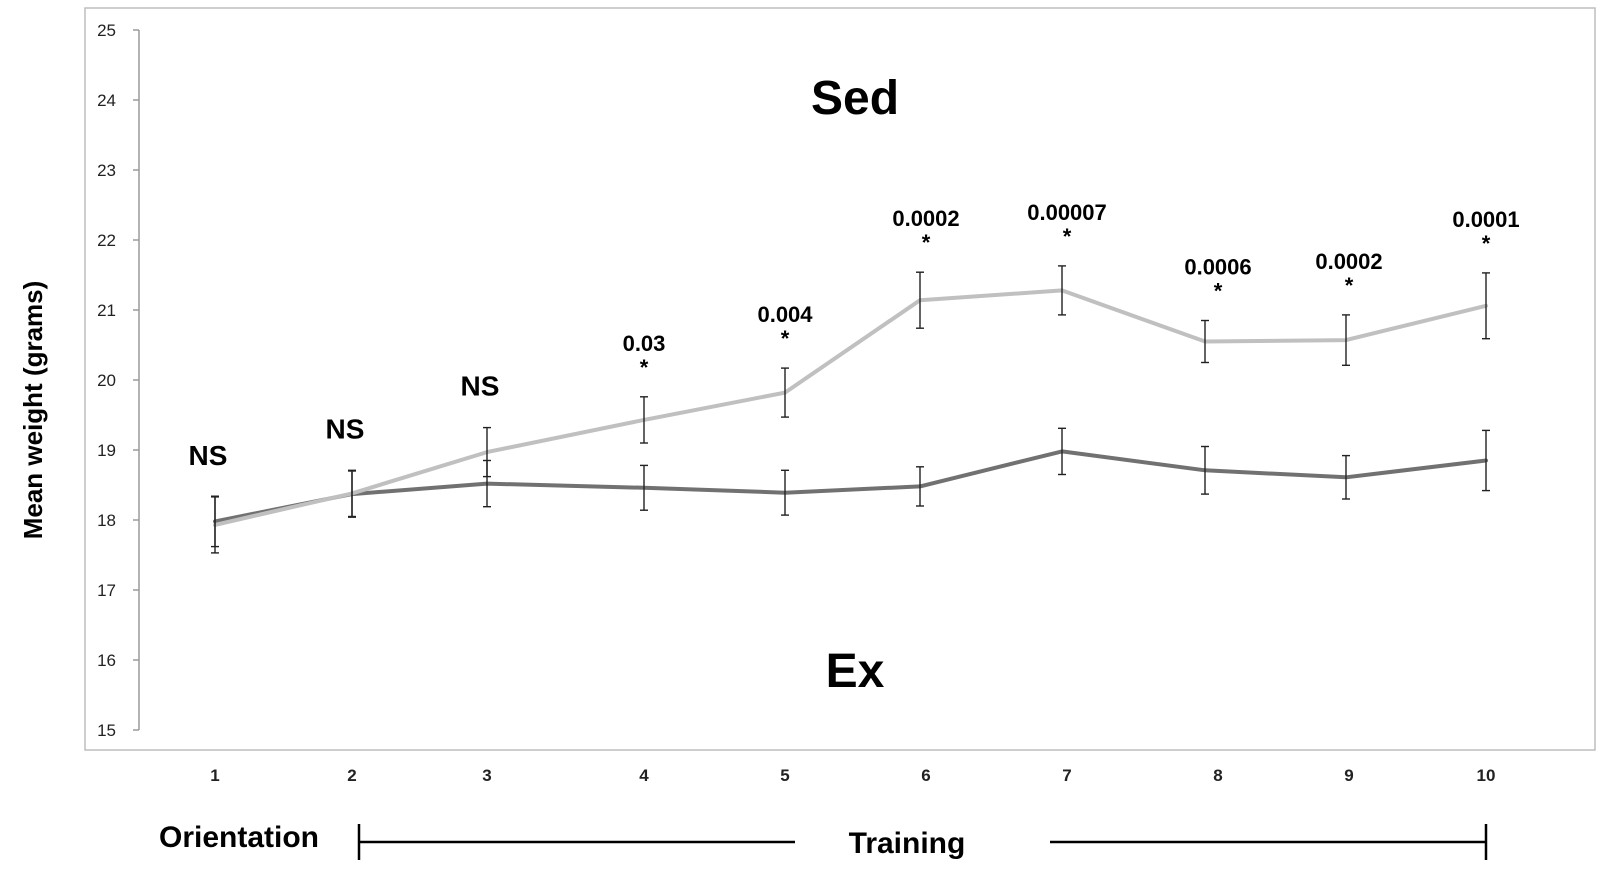 The width and height of the screenshot is (1601, 883). What do you see at coordinates (1067, 212) in the screenshot?
I see `p-value-label: 0.00007` at bounding box center [1067, 212].